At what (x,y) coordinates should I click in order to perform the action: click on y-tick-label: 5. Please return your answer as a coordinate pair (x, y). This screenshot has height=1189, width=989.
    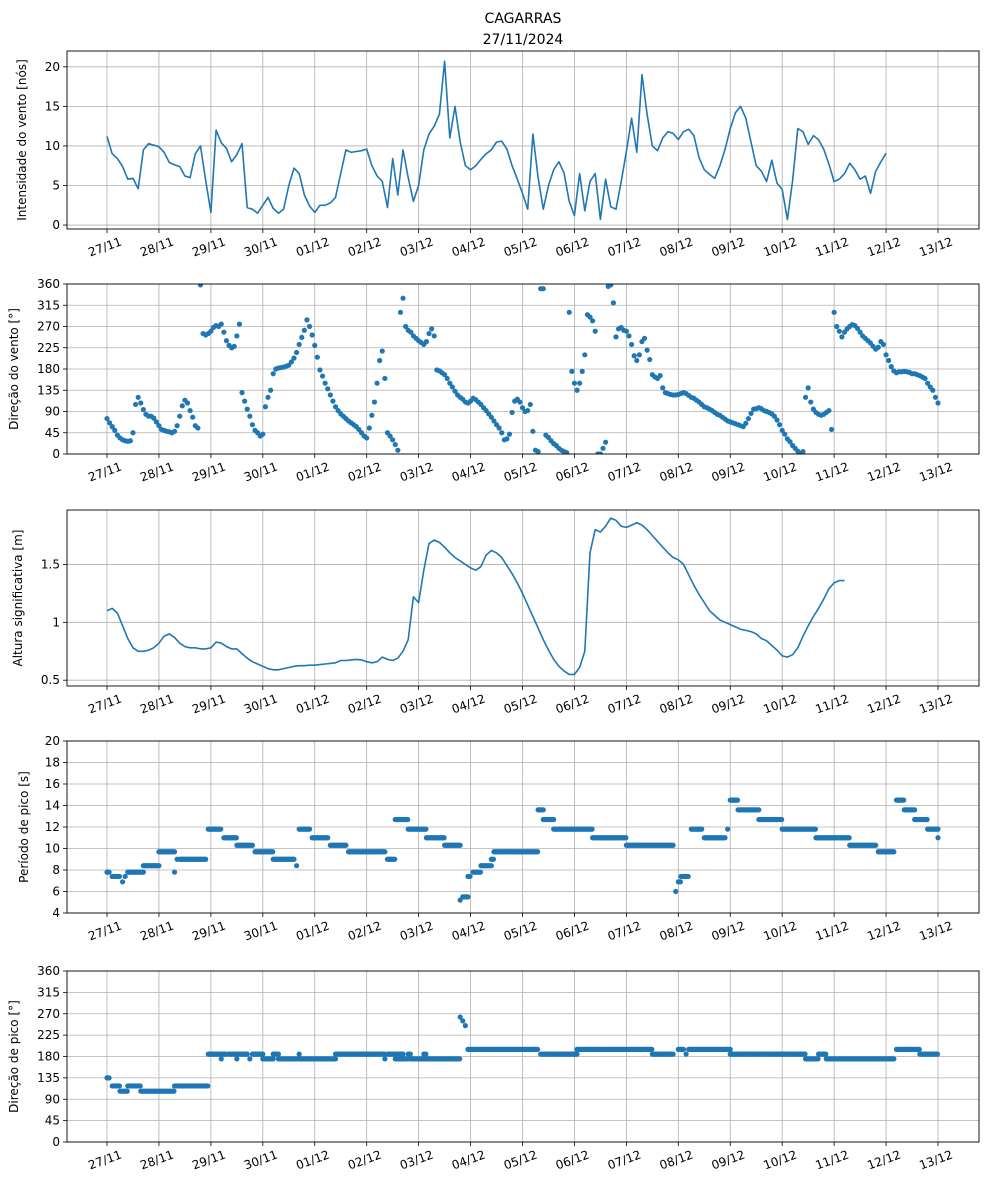
    Looking at the image, I should click on (56, 185).